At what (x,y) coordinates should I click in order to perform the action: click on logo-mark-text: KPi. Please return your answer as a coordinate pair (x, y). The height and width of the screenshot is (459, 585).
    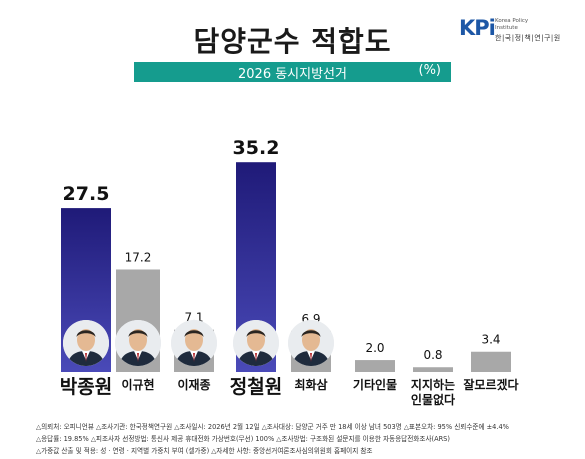
    Looking at the image, I should click on (477, 28).